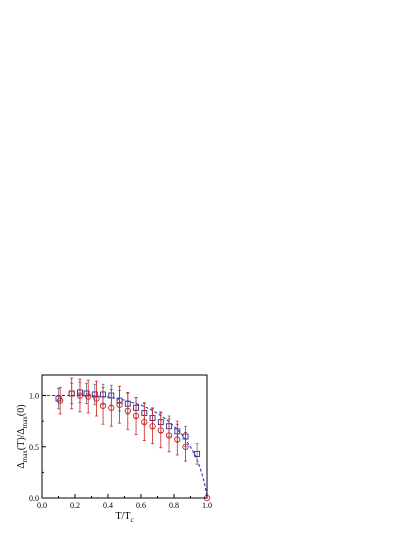 This screenshot has width=415, height=537. I want to click on y-tick-label: 0.0, so click(34, 498).